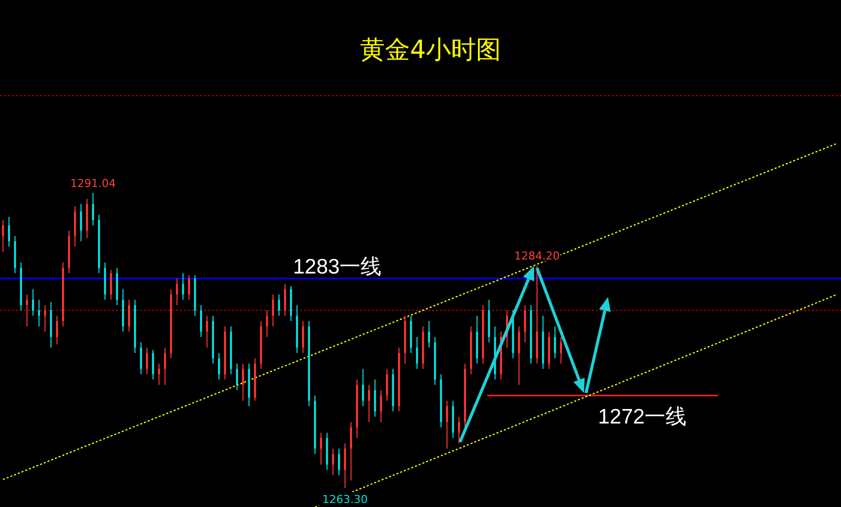 The image size is (841, 507). I want to click on annotation: 1263.30, so click(345, 499).